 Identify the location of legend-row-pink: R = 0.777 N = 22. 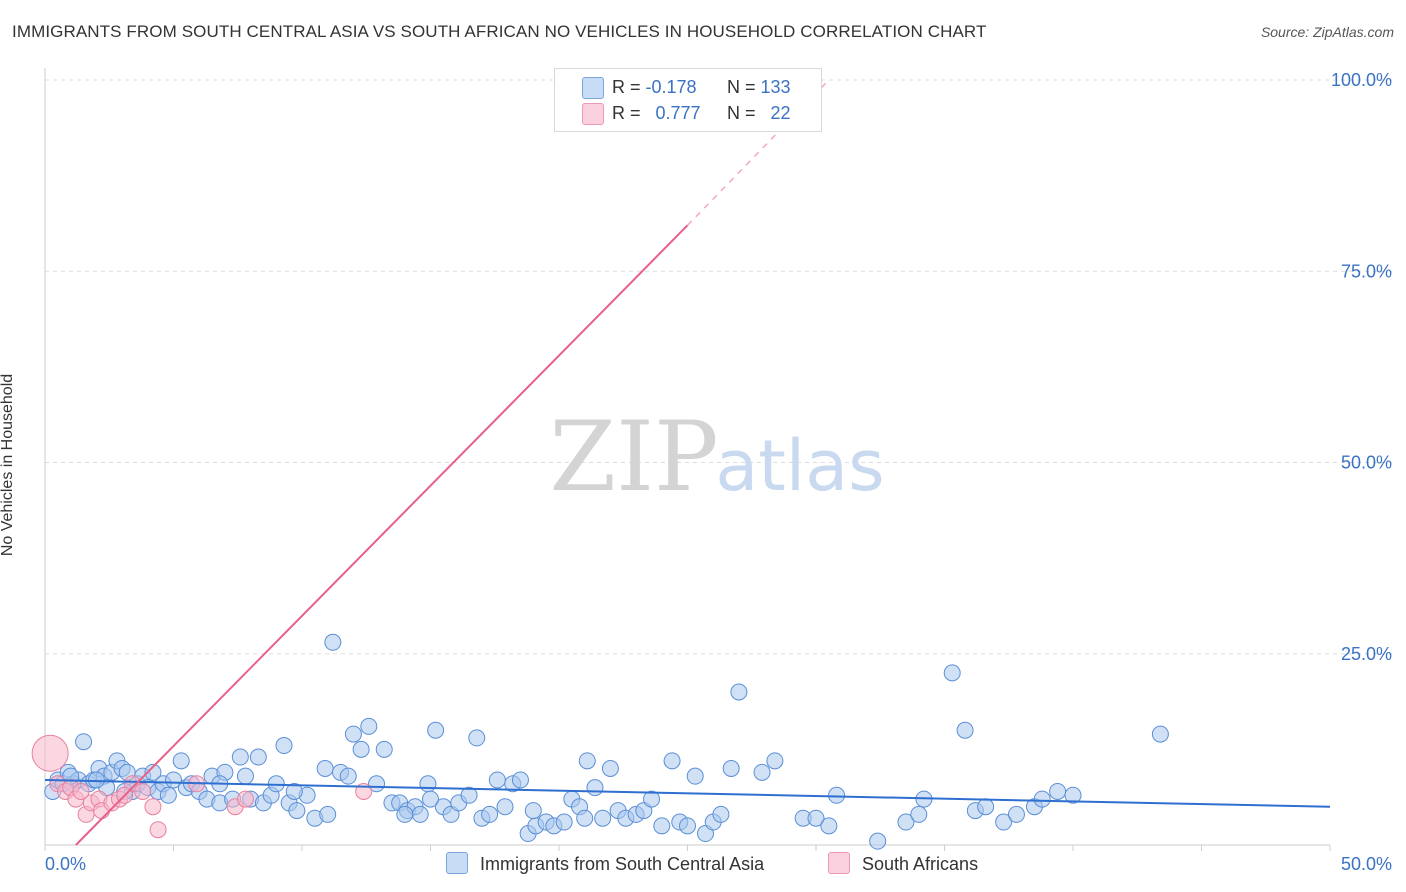
(688, 114).